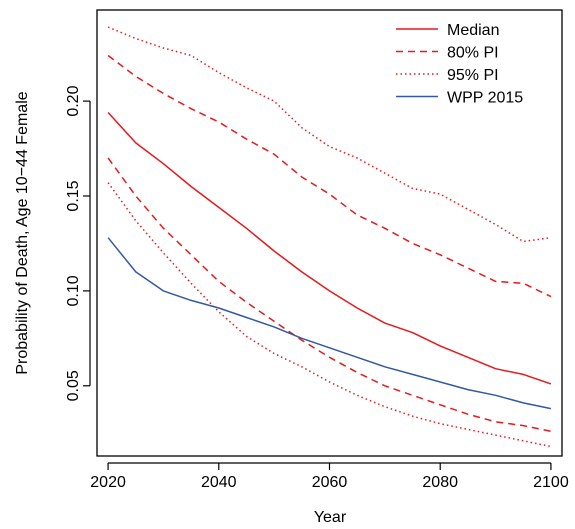 The height and width of the screenshot is (529, 575). I want to click on y-tick-label: 0.05, so click(73, 385).